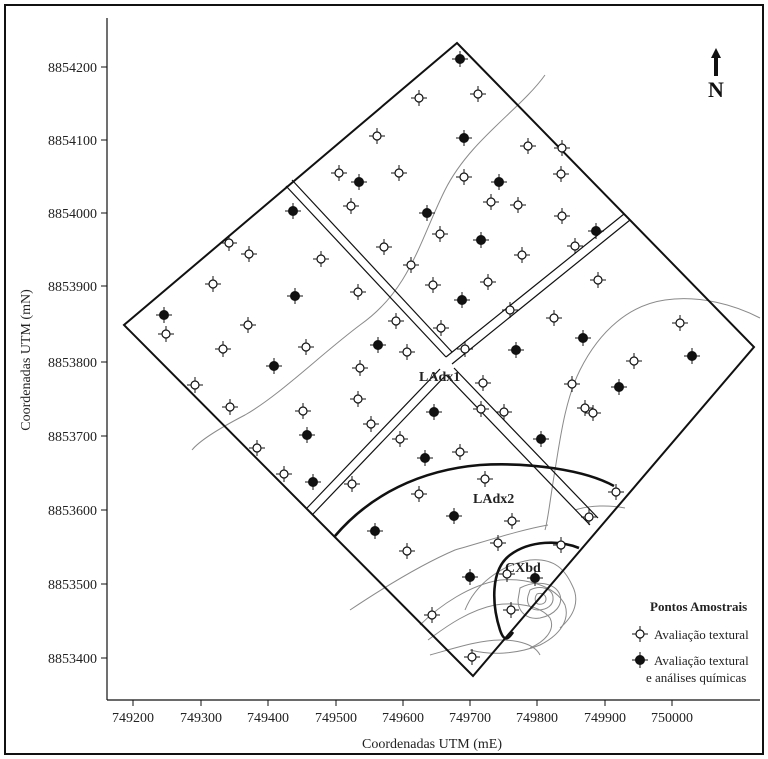 This screenshot has height=759, width=768. Describe the element at coordinates (698, 606) in the screenshot. I see `legend-title: Pontos Amostrais` at that location.